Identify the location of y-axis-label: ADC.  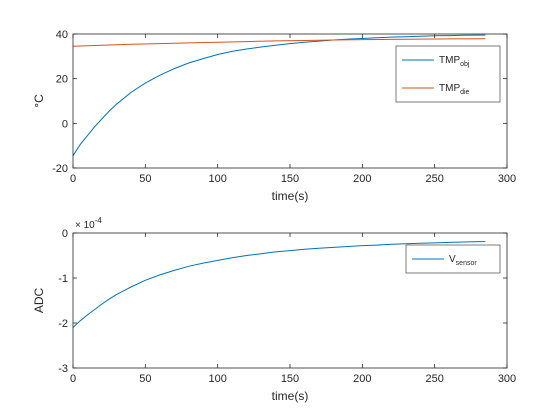
(39, 301).